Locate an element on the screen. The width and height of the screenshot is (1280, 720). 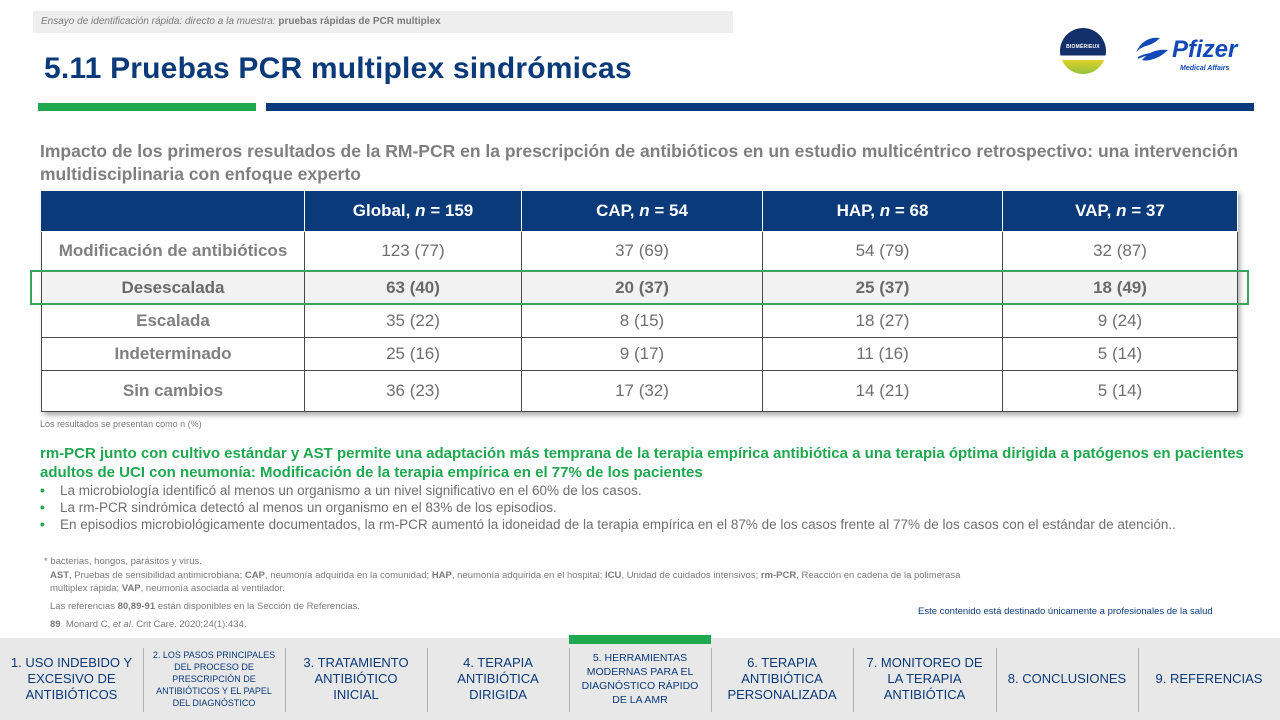
table-cell: 35 (22) is located at coordinates (413, 321).